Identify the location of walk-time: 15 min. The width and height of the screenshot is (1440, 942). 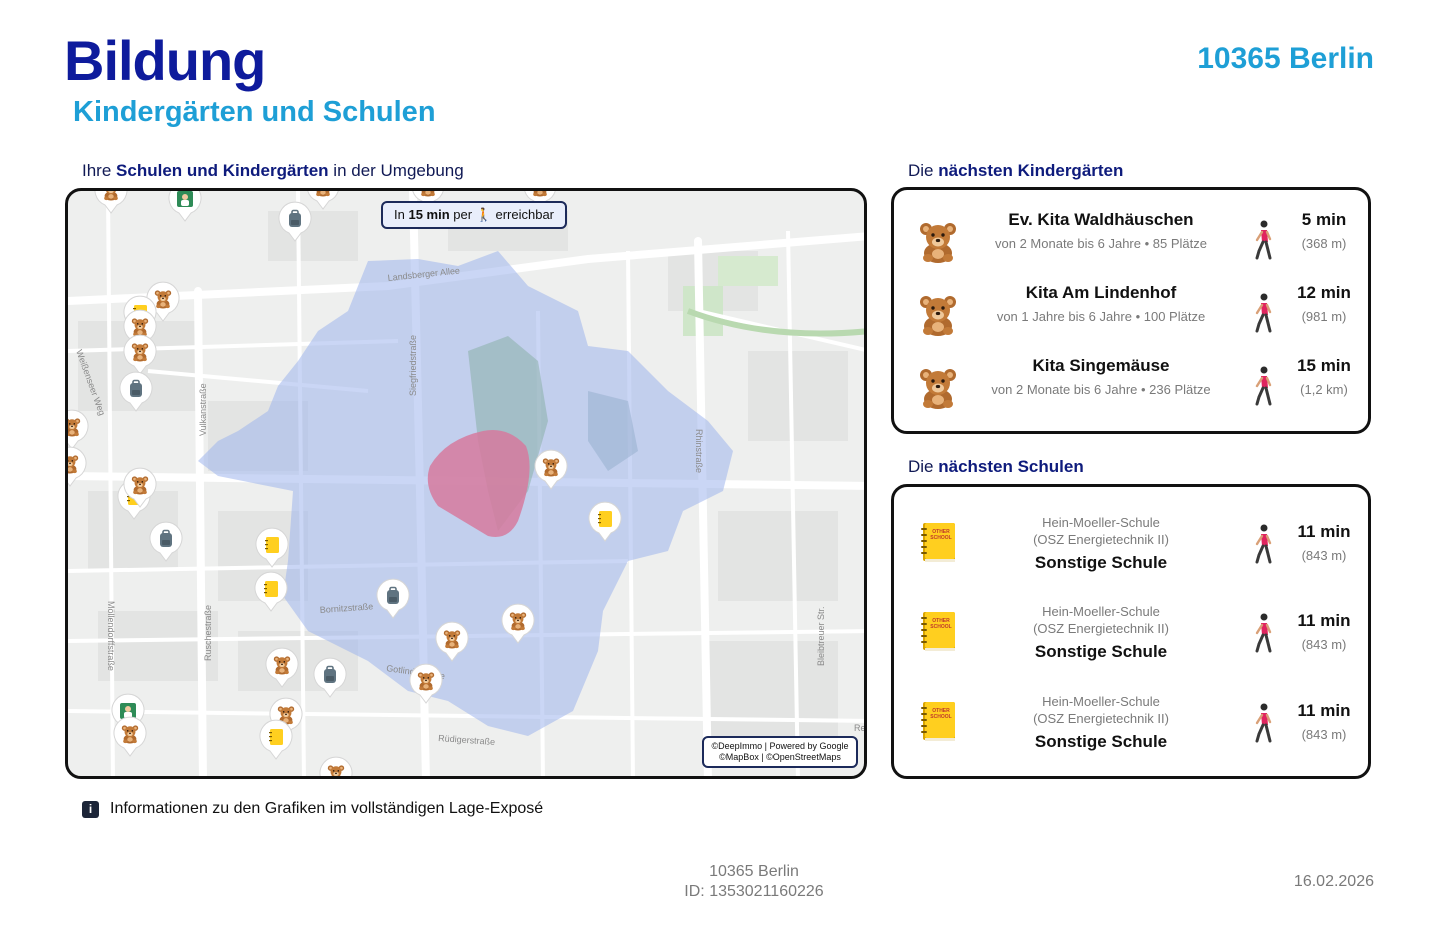
(1324, 365).